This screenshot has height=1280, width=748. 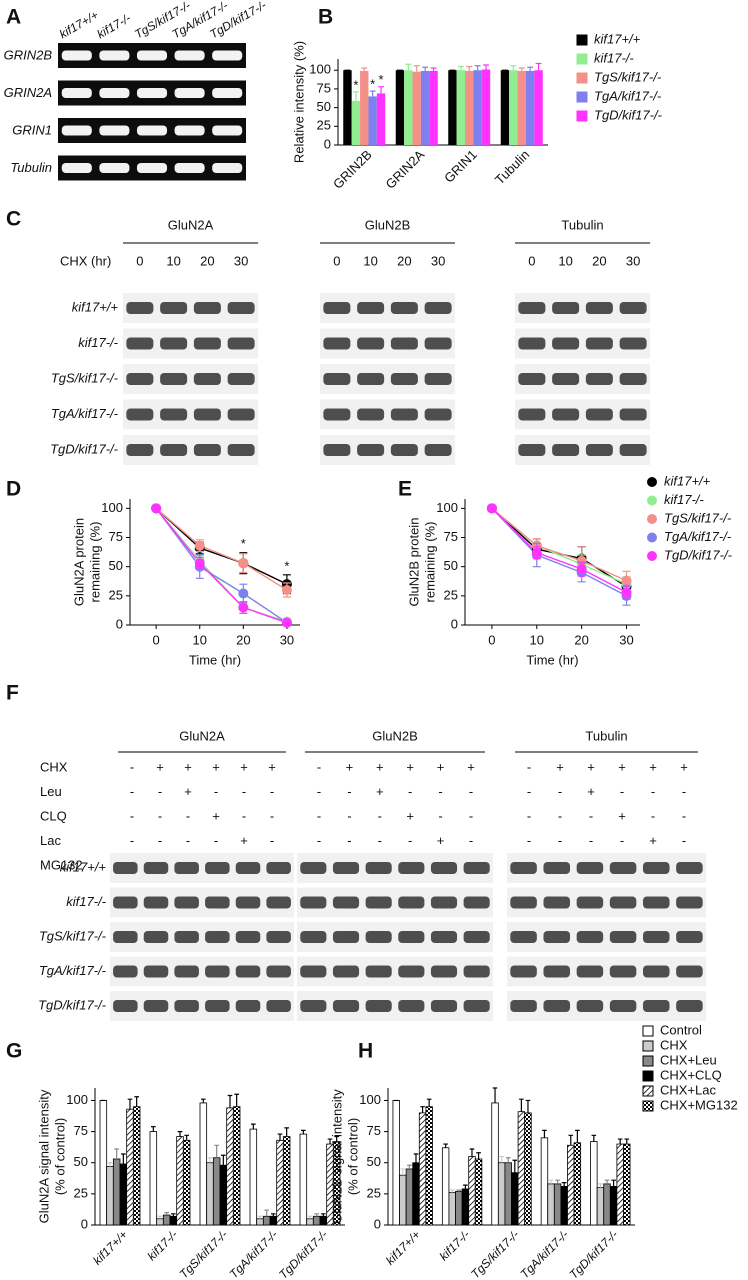 I want to click on panel-letter: A, so click(x=13, y=17).